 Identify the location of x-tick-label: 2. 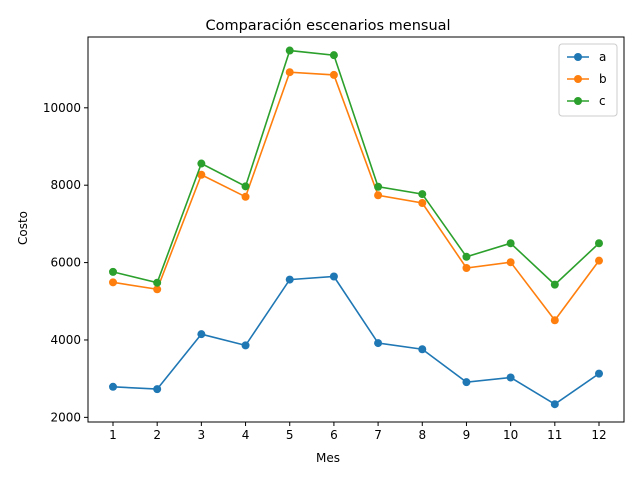
(157, 435).